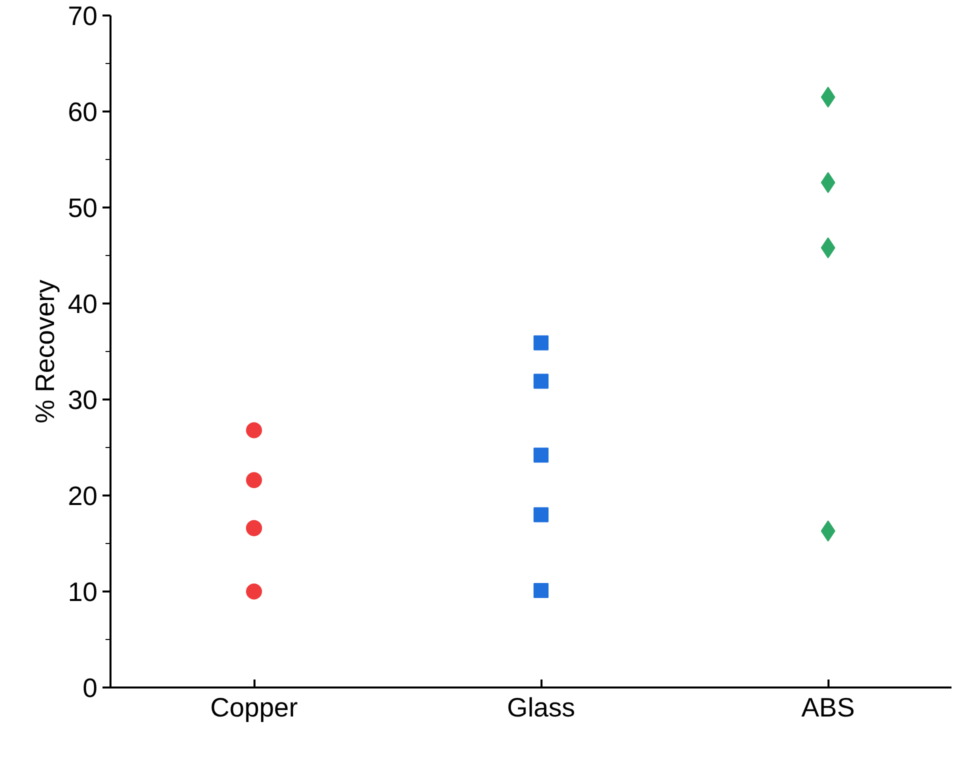 The width and height of the screenshot is (961, 757). I want to click on y-tick-label: 60, so click(83, 112).